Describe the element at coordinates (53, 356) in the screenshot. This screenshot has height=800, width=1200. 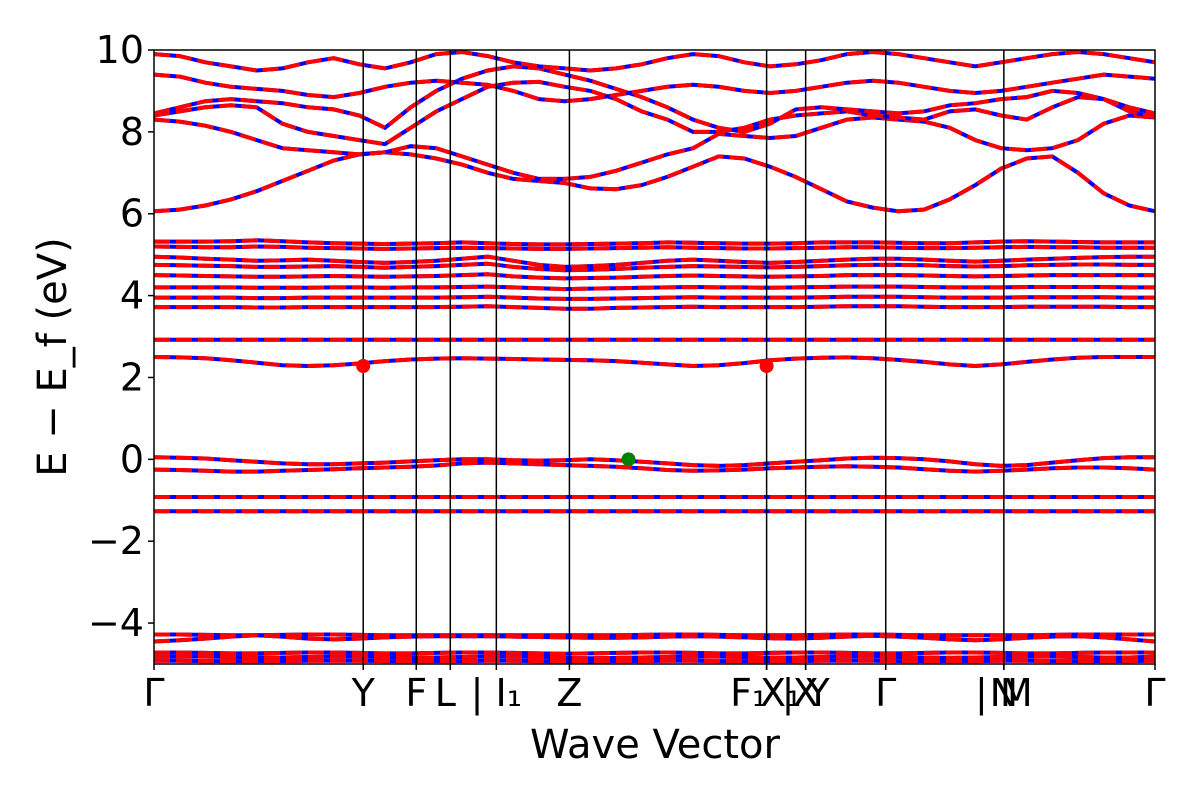
I see `y-axis-label: E − E_f (eV)` at that location.